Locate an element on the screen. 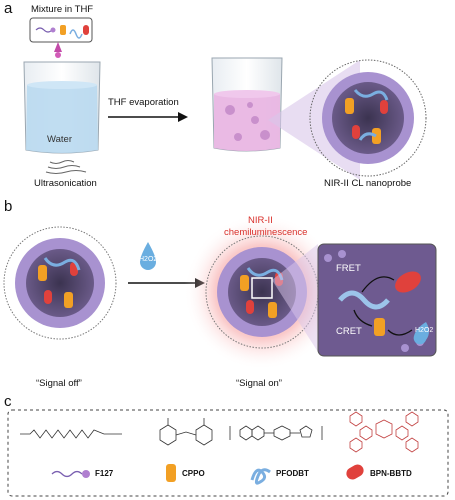 Image resolution: width=455 pixels, height=500 pixels. signal-off-caption: “Signal off” is located at coordinates (59, 383).